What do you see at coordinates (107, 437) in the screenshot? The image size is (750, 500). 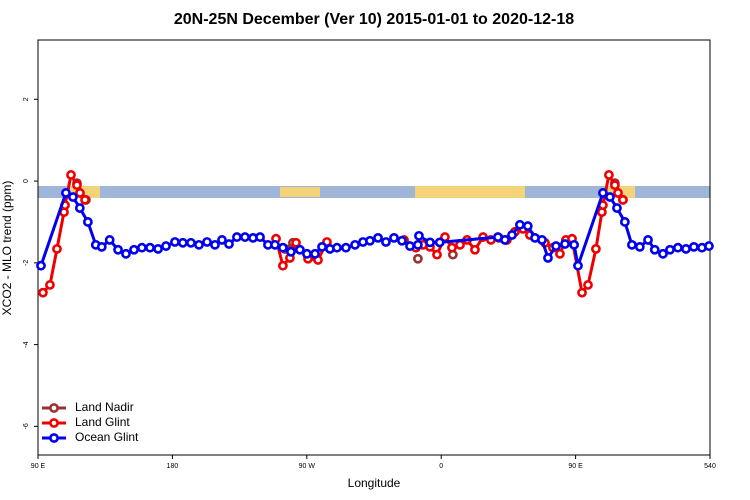 I see `legend-label: Ocean Glint` at bounding box center [107, 437].